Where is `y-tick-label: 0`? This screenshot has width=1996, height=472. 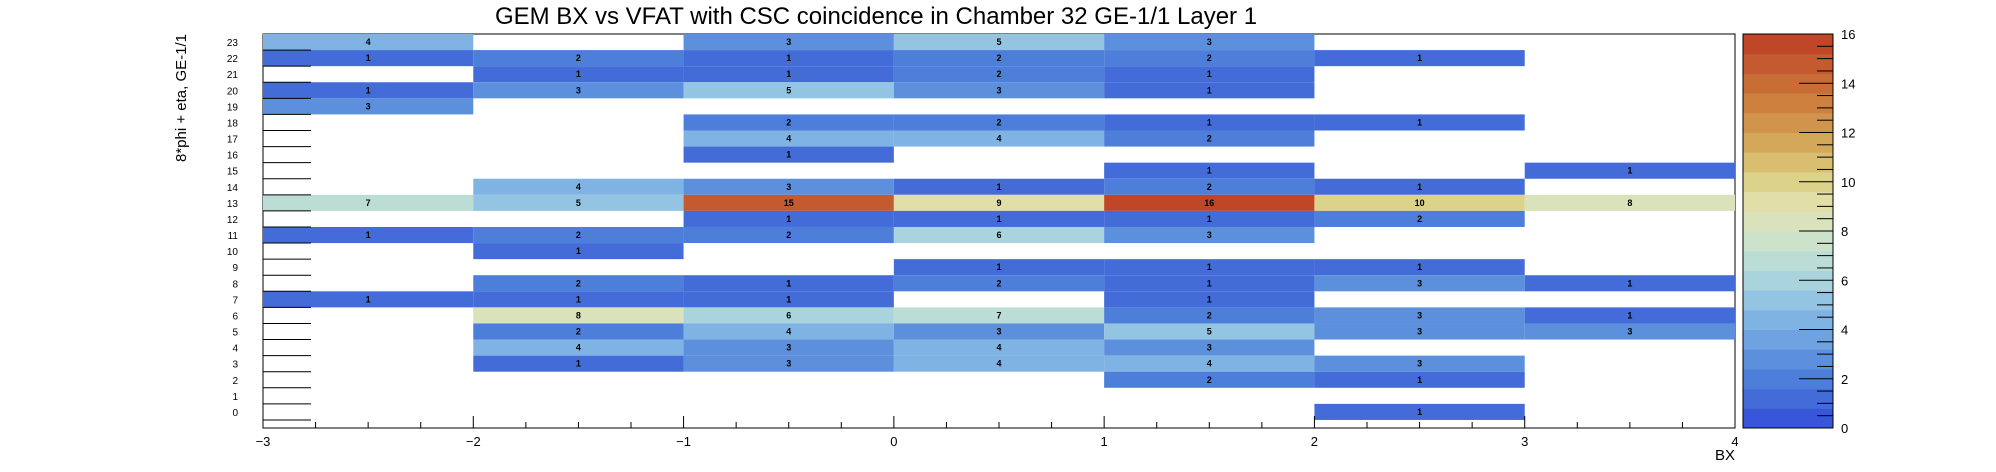
y-tick-label: 0 is located at coordinates (235, 413).